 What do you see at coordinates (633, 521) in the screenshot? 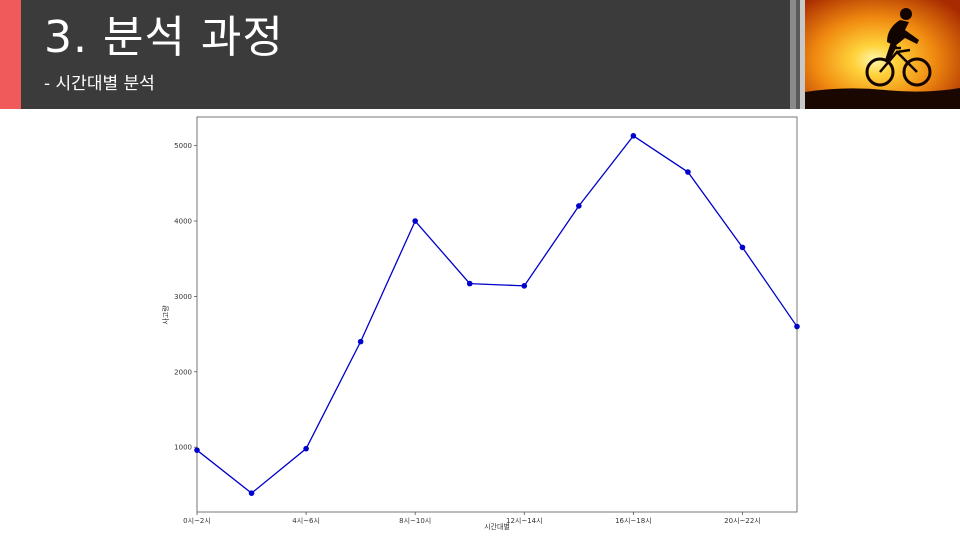
I see `x-tick-label: 16시~18시` at bounding box center [633, 521].